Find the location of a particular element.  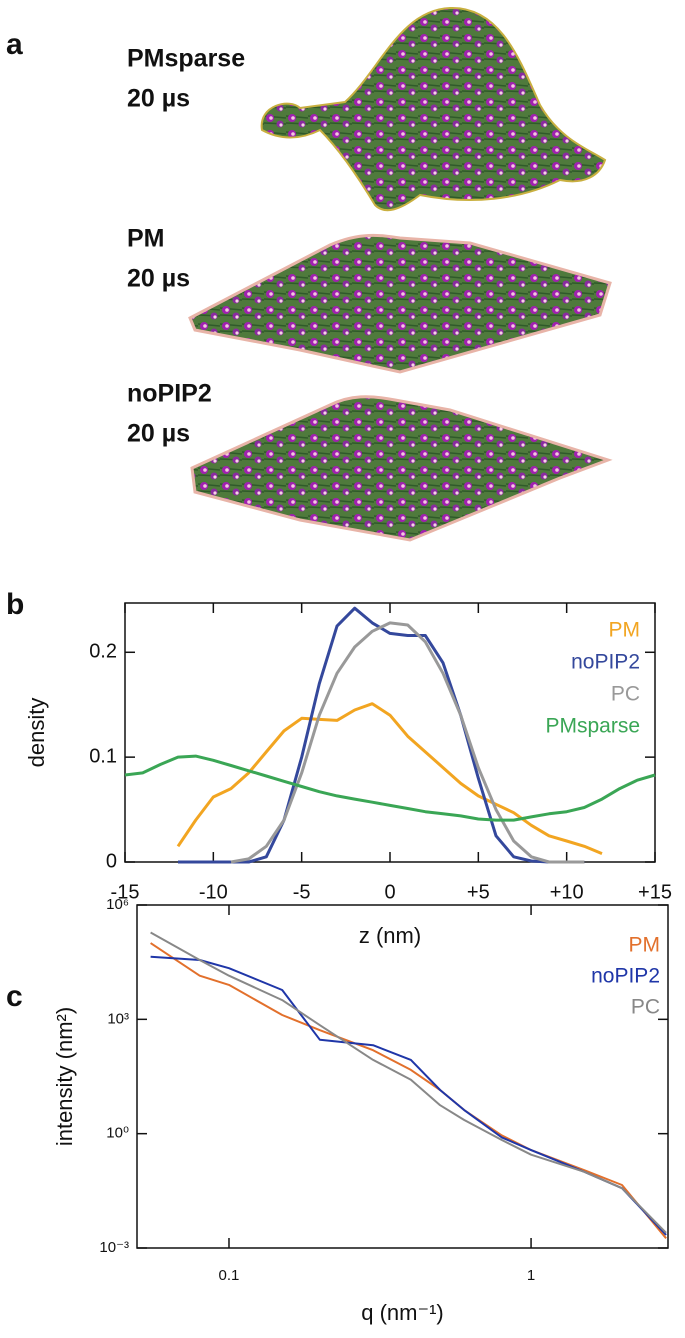

x-tick-label: 1 is located at coordinates (531, 1275).